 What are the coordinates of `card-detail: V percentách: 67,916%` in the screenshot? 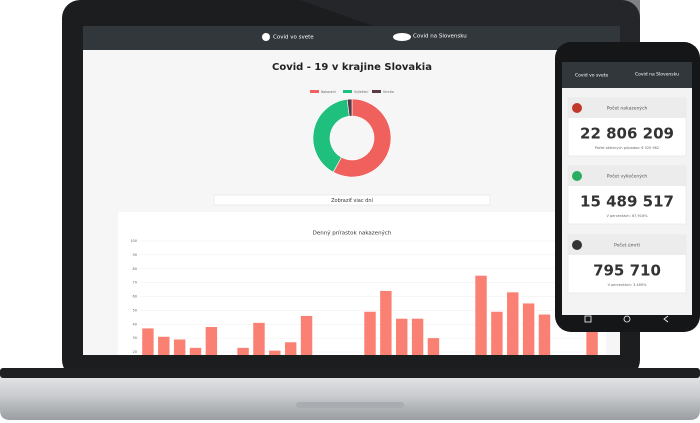 It's located at (627, 216).